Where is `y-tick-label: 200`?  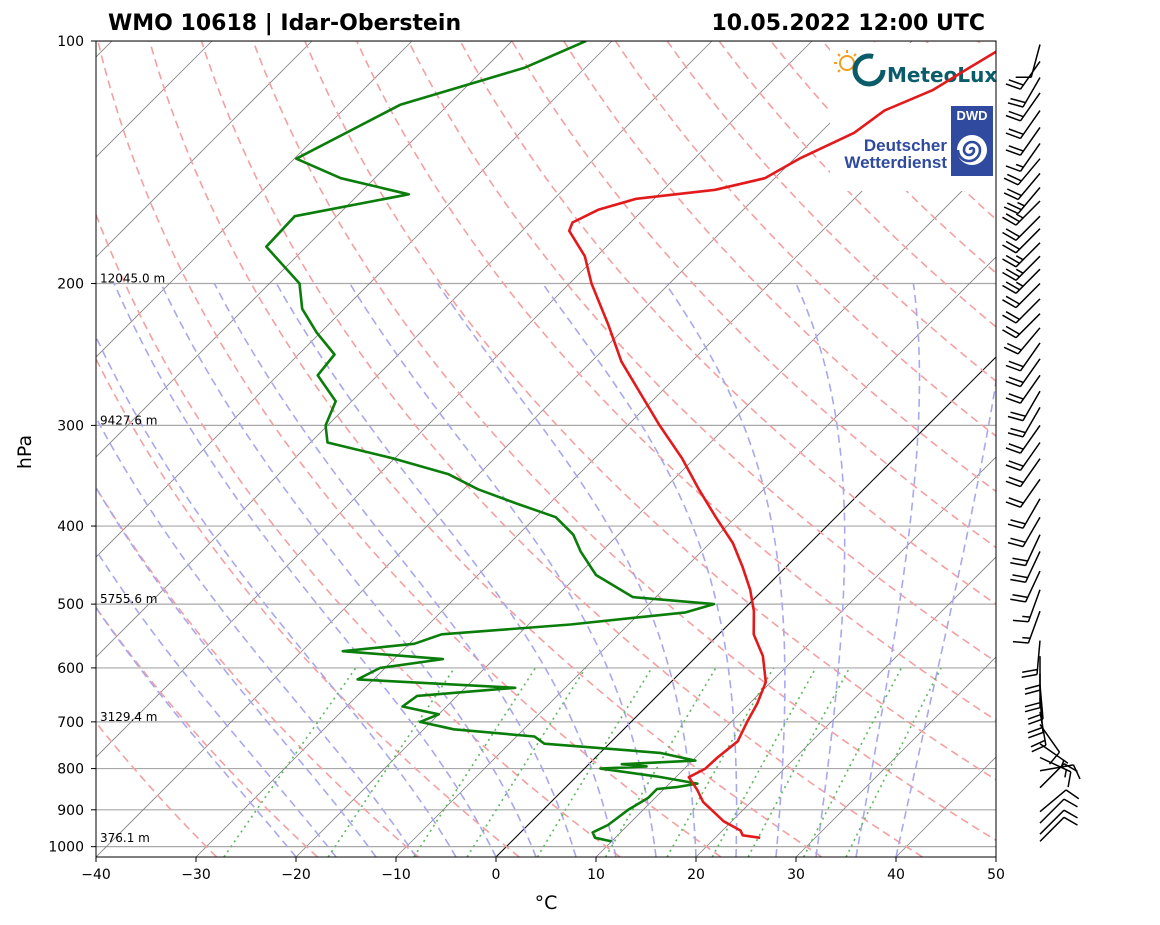
y-tick-label: 200 is located at coordinates (70, 285).